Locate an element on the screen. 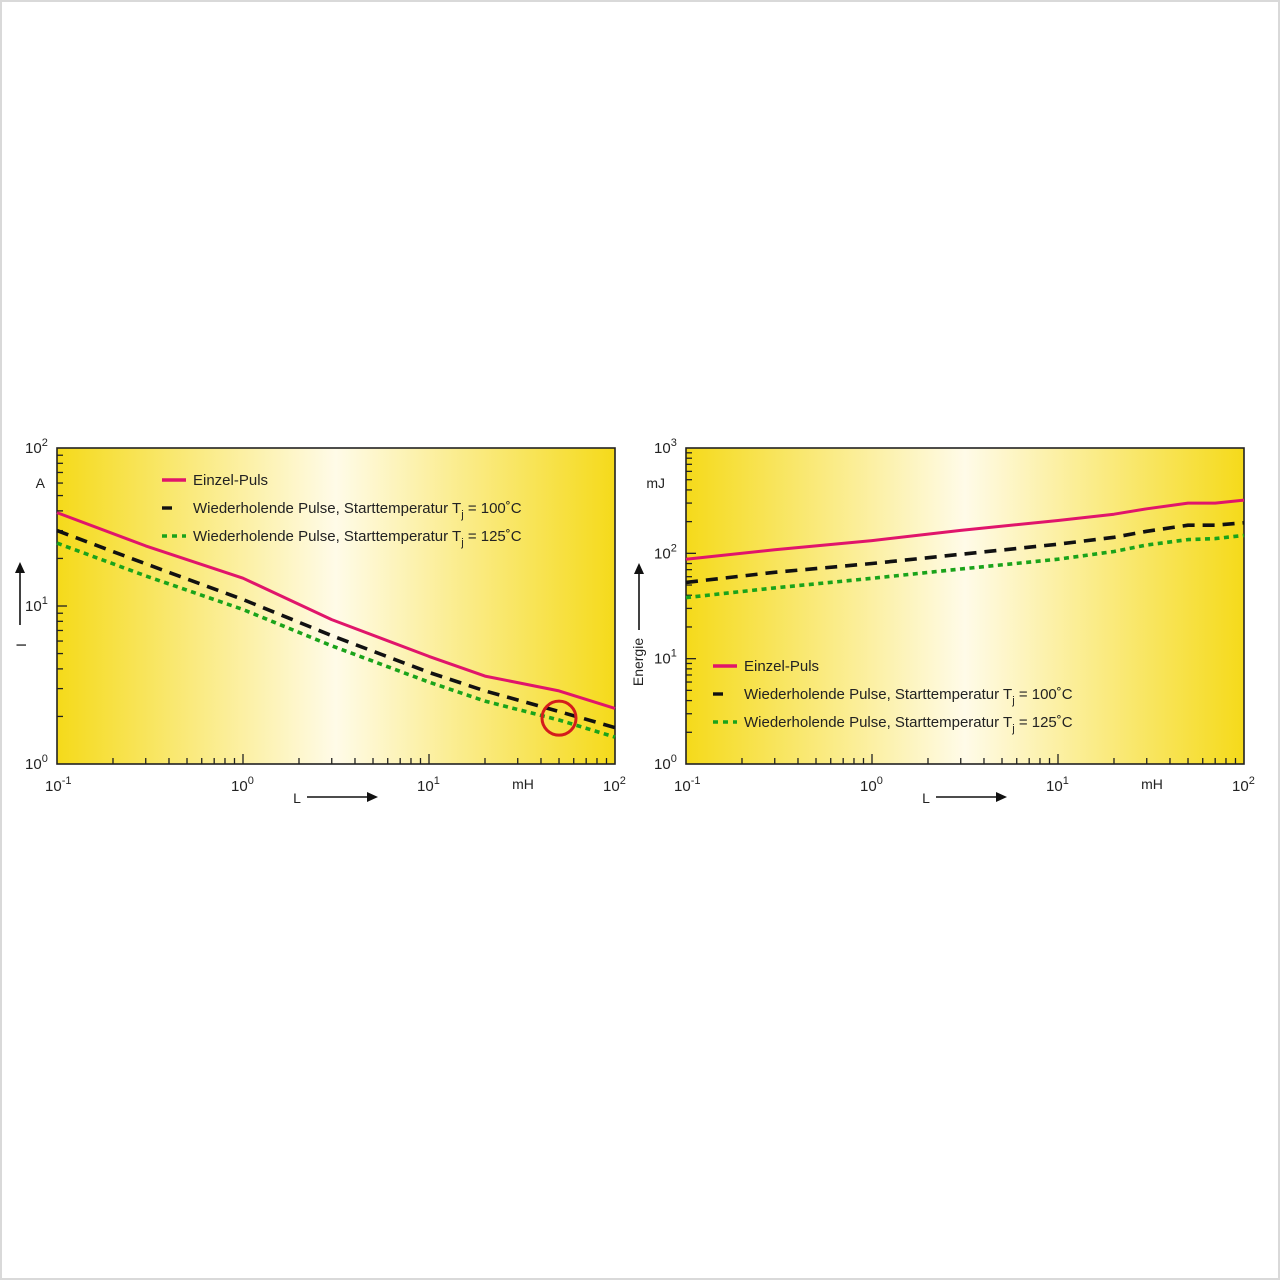 The height and width of the screenshot is (1280, 1280). y-tick-label: 10³ is located at coordinates (665, 447).